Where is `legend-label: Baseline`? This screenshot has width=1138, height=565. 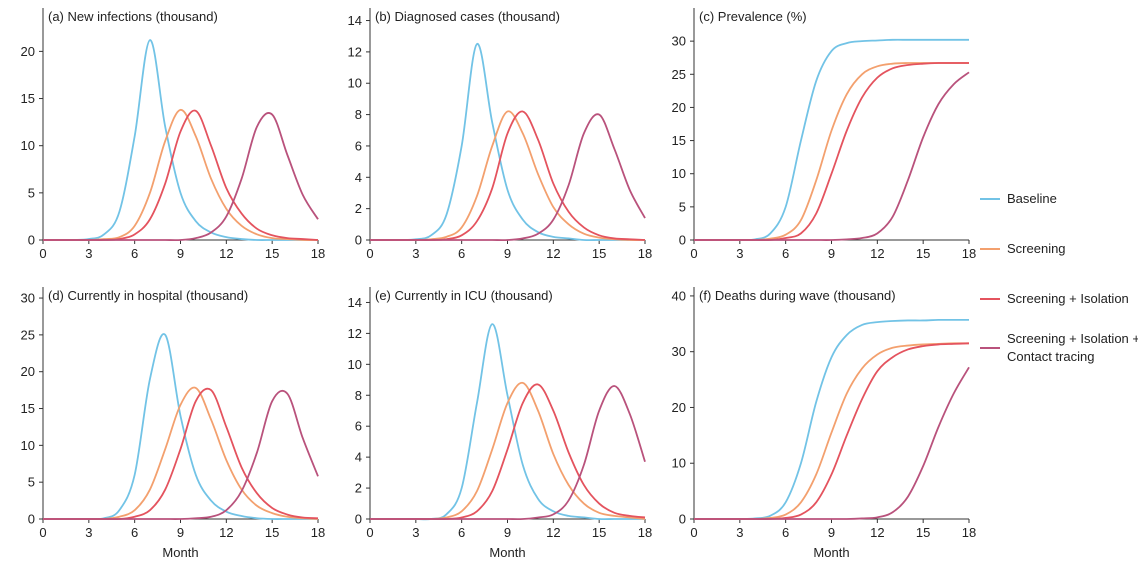
legend-label: Baseline is located at coordinates (1032, 198).